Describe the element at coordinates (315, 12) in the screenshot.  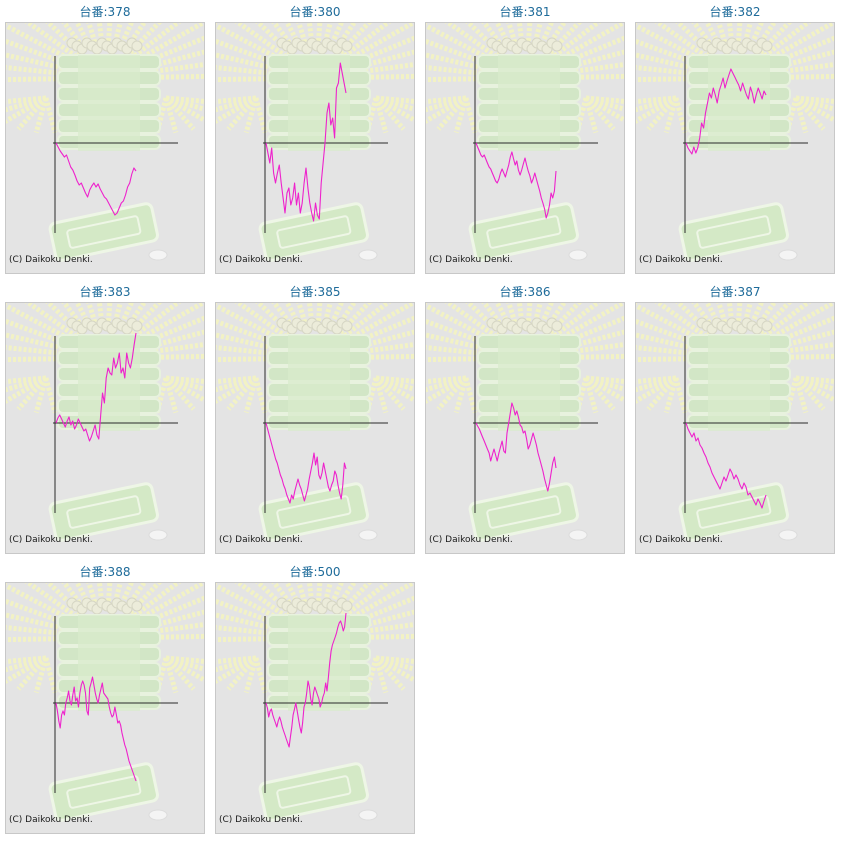
I see `chart-title-link: 台番:380` at that location.